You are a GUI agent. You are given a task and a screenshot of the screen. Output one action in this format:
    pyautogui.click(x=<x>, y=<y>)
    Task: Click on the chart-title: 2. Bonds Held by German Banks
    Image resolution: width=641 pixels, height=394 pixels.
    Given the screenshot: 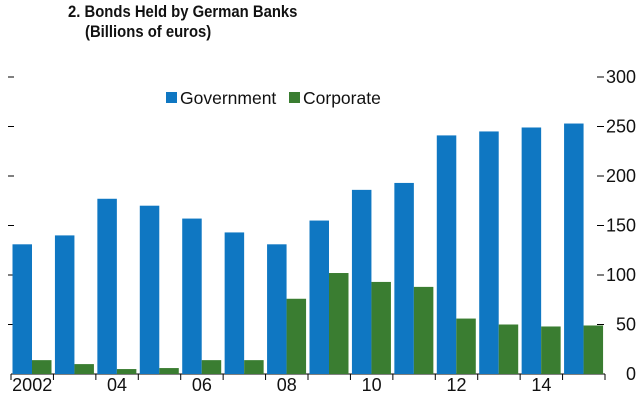 What is the action you would take?
    pyautogui.click(x=183, y=12)
    